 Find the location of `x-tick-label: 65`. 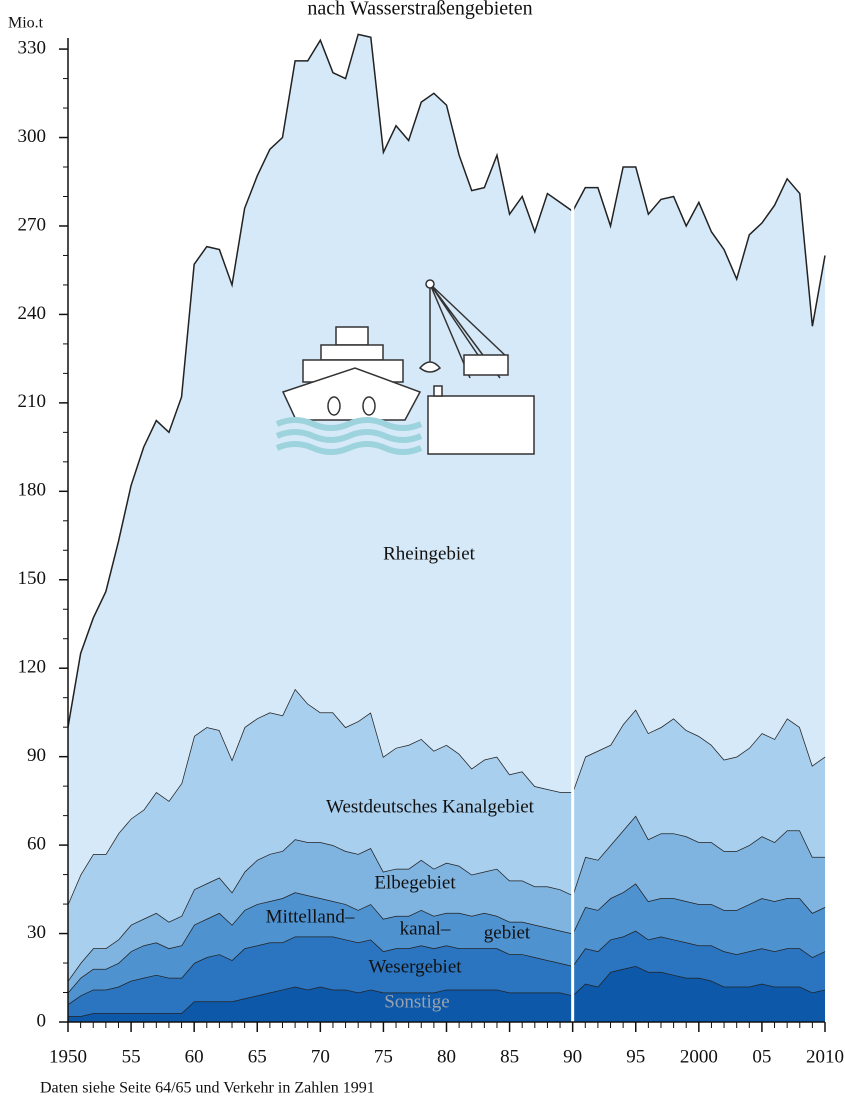

x-tick-label: 65 is located at coordinates (257, 1056).